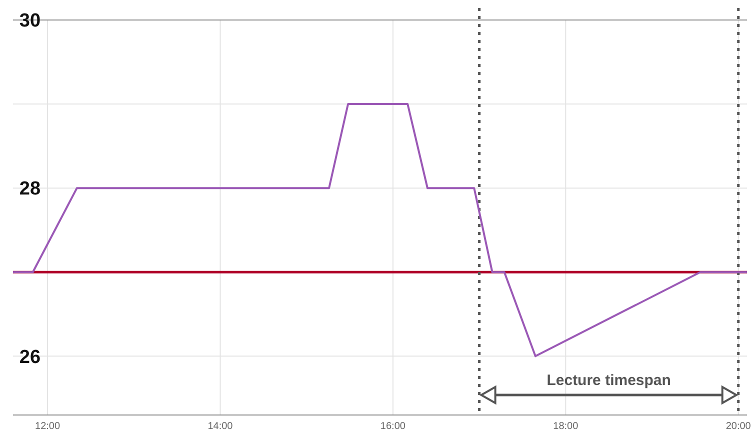 The width and height of the screenshot is (755, 433). I want to click on annotation: Lecture timespan, so click(608, 380).